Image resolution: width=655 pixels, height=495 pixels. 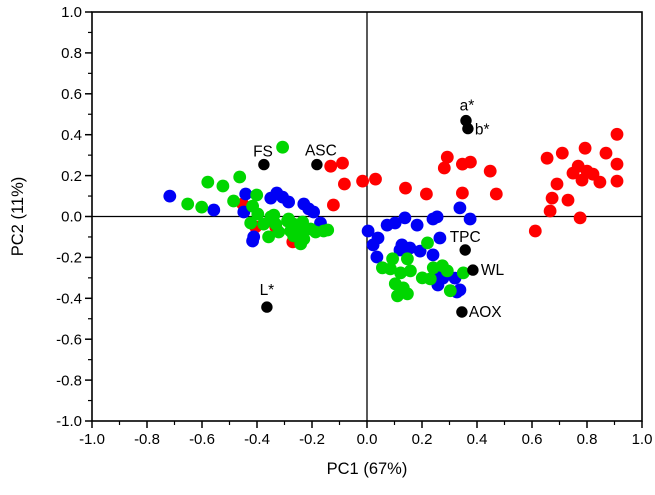 What do you see at coordinates (71, 12) in the screenshot?
I see `y-tick-label: 1.0` at bounding box center [71, 12].